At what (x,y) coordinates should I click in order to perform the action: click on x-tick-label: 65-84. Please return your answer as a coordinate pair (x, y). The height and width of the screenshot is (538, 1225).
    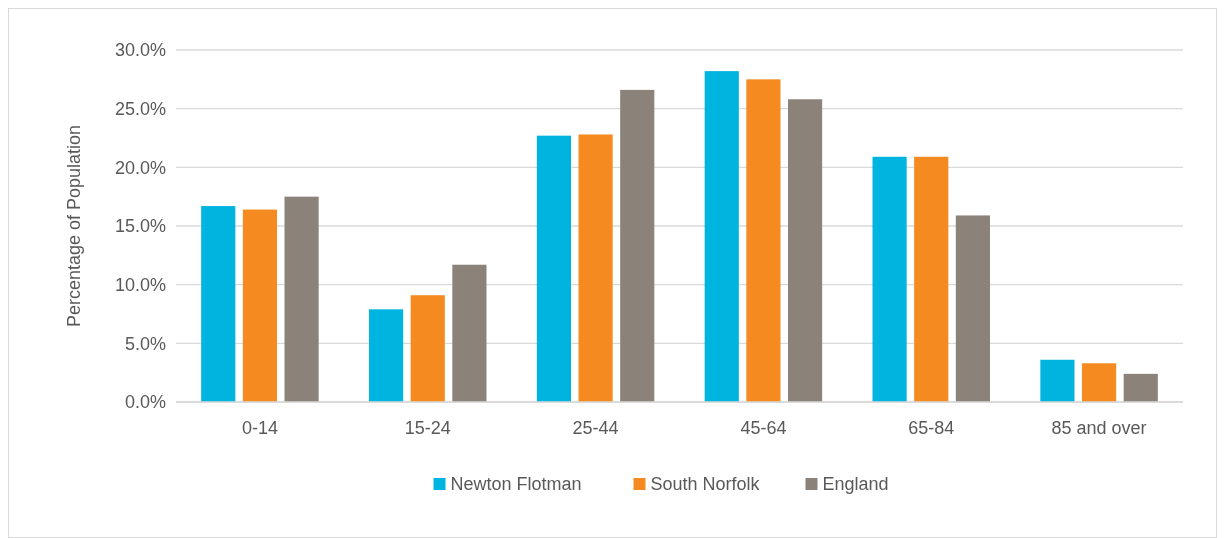
    Looking at the image, I should click on (931, 428).